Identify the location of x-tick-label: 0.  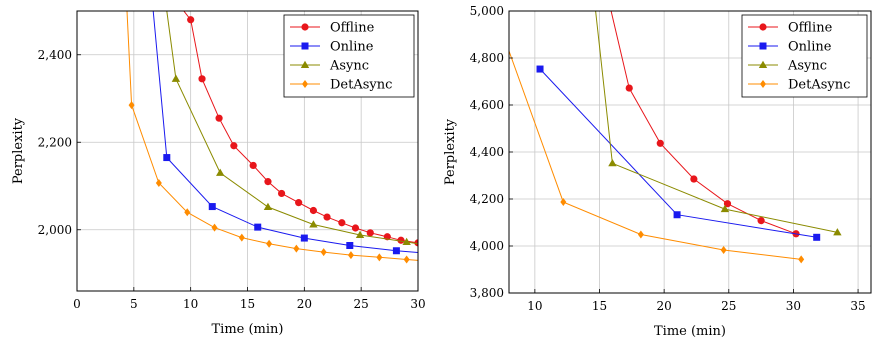
(77, 304).